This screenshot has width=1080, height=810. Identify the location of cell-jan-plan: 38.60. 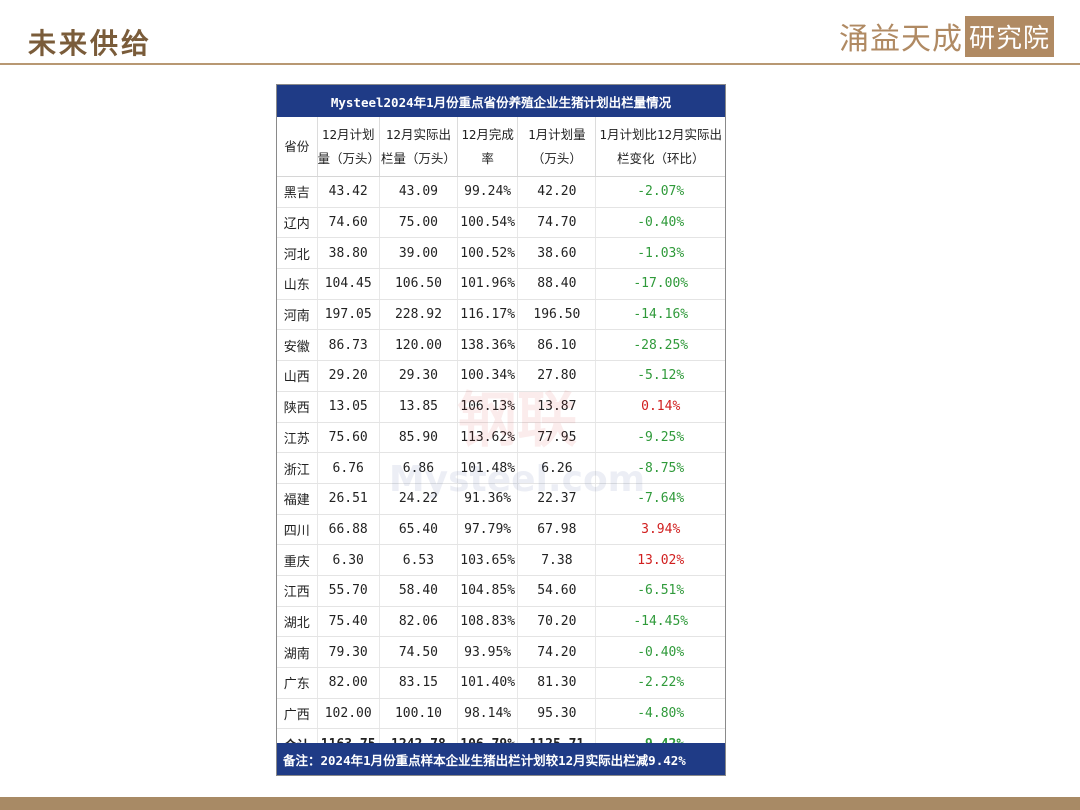
(557, 253).